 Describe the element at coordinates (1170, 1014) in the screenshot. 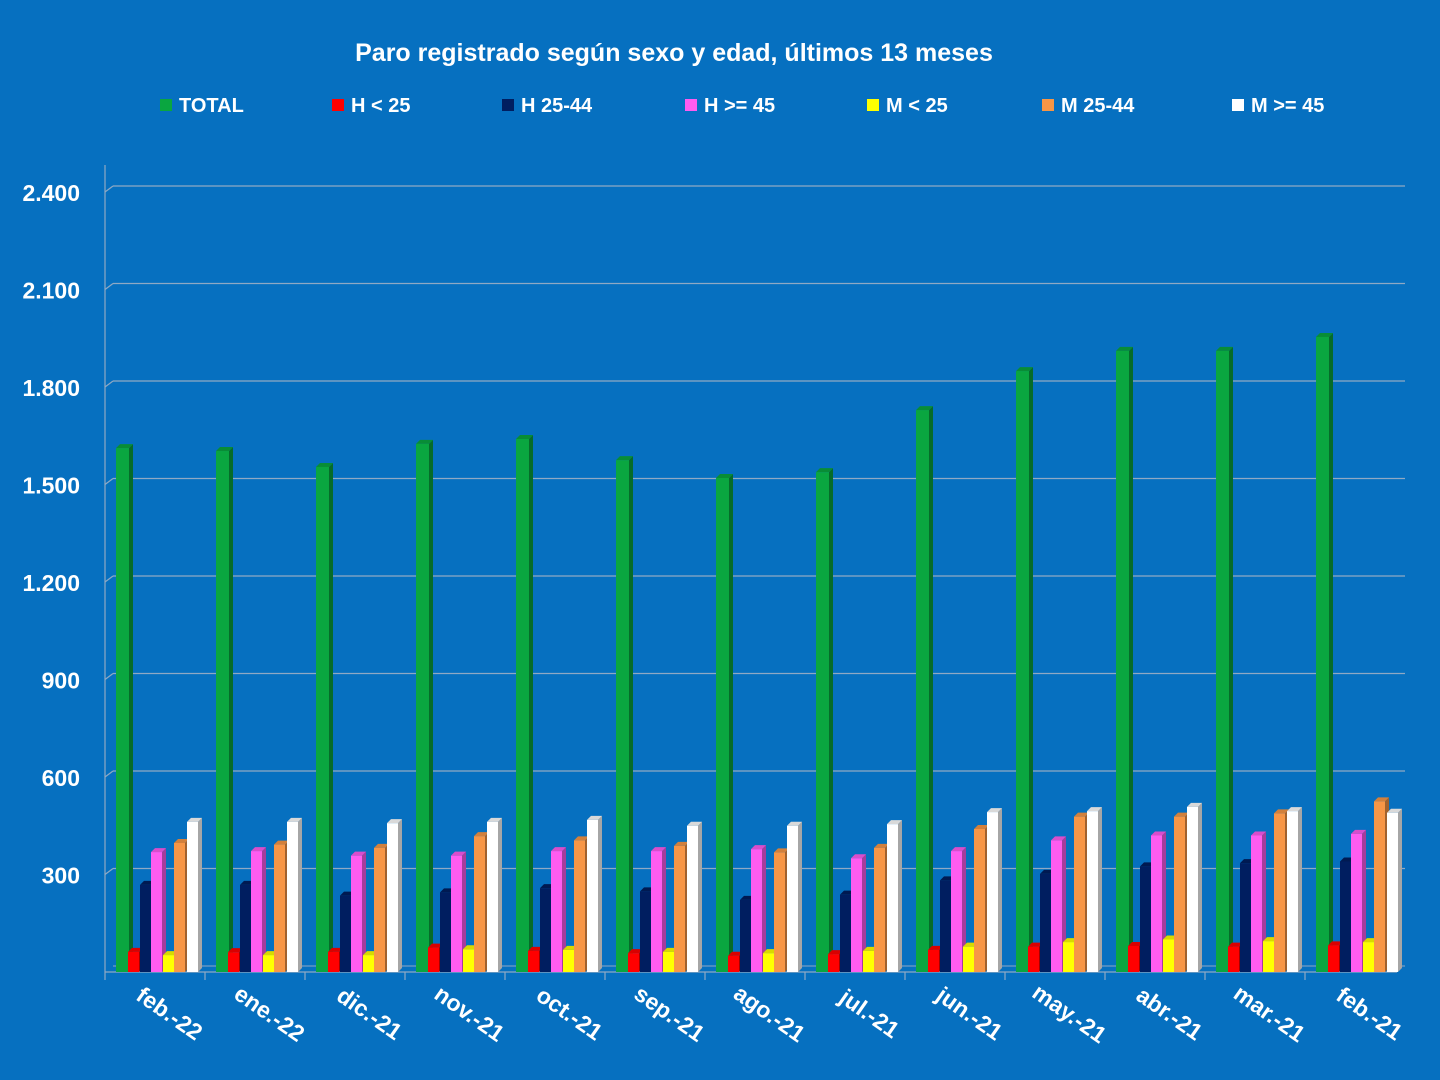

I see `x-tick-label: abr.-21` at that location.